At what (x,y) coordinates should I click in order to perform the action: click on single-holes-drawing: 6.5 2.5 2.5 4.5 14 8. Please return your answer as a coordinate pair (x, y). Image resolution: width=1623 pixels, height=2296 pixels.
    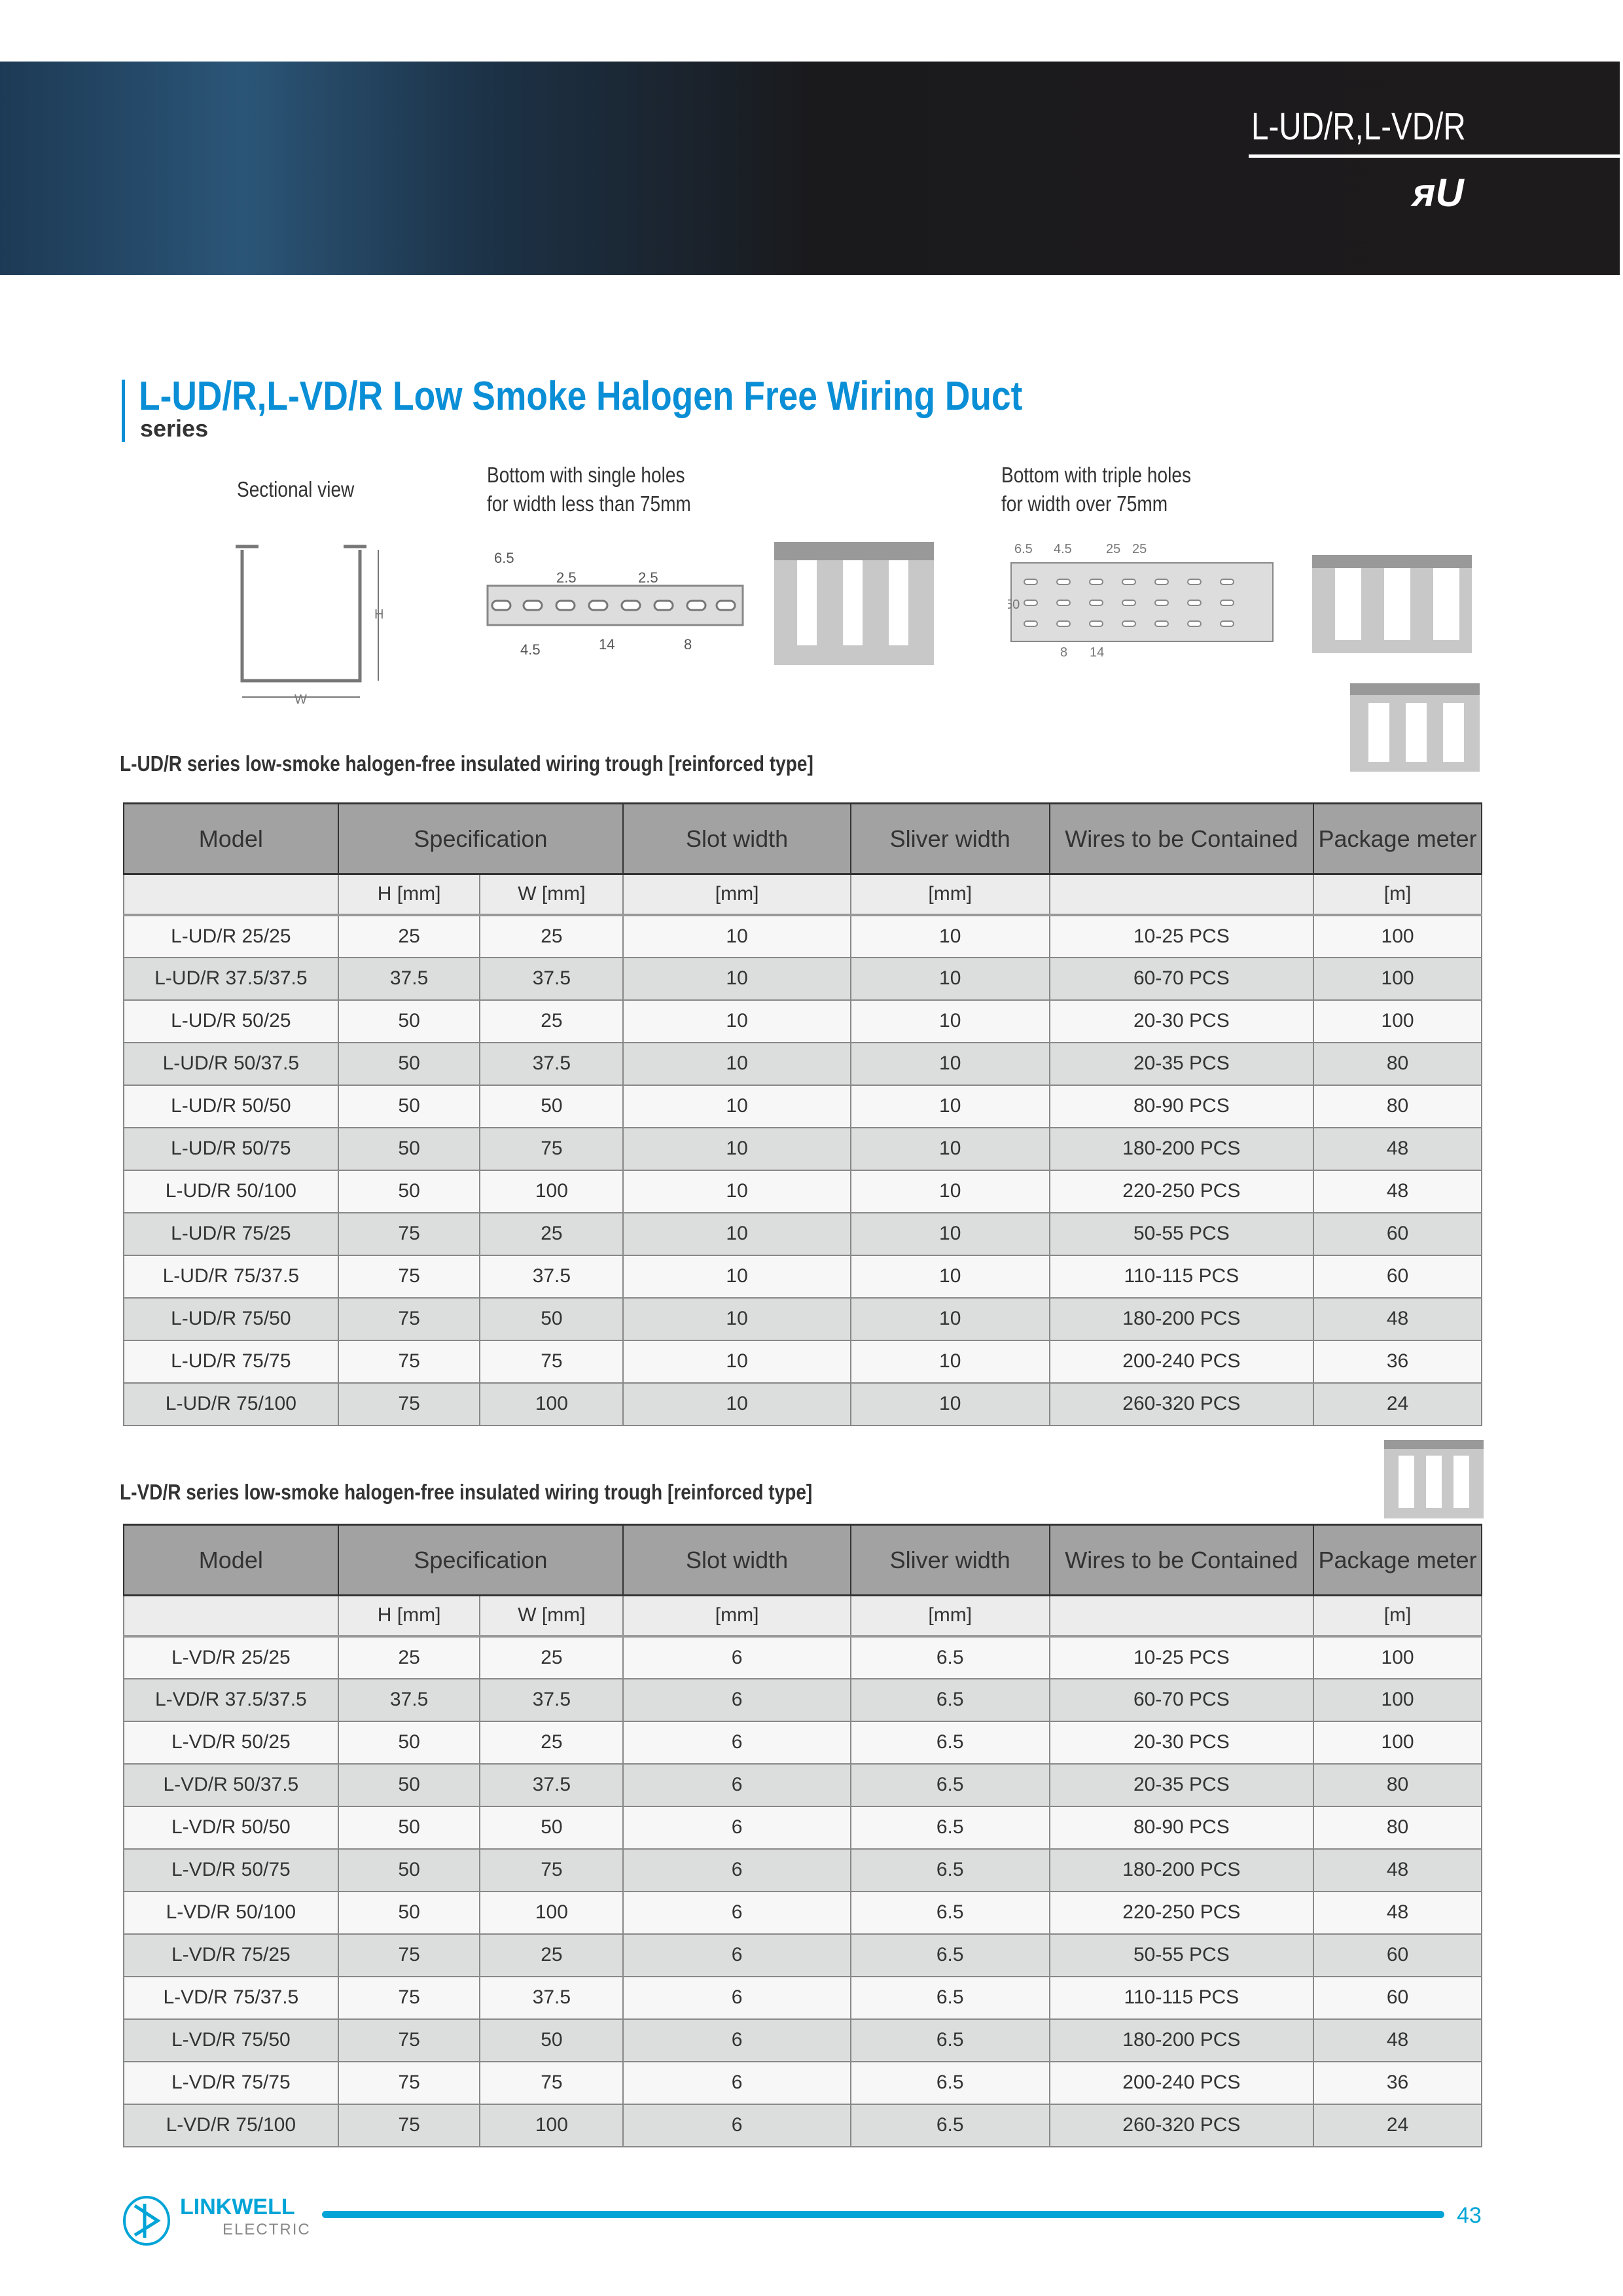
    Looking at the image, I should click on (615, 604).